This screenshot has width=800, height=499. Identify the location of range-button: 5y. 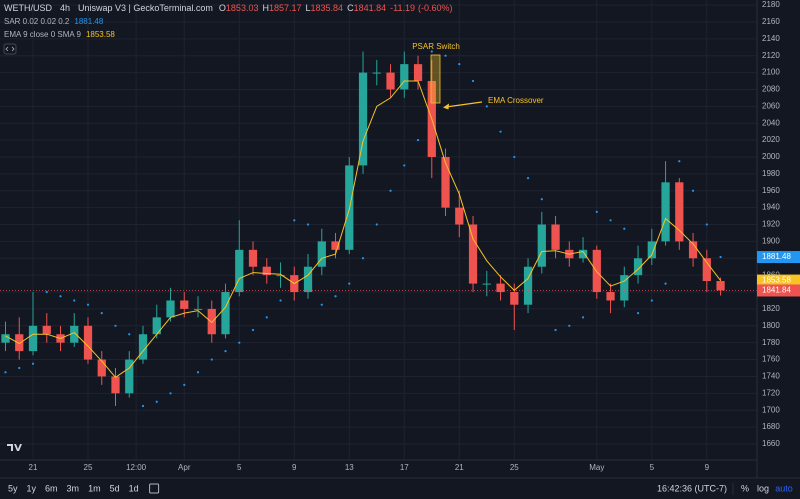
(13, 488).